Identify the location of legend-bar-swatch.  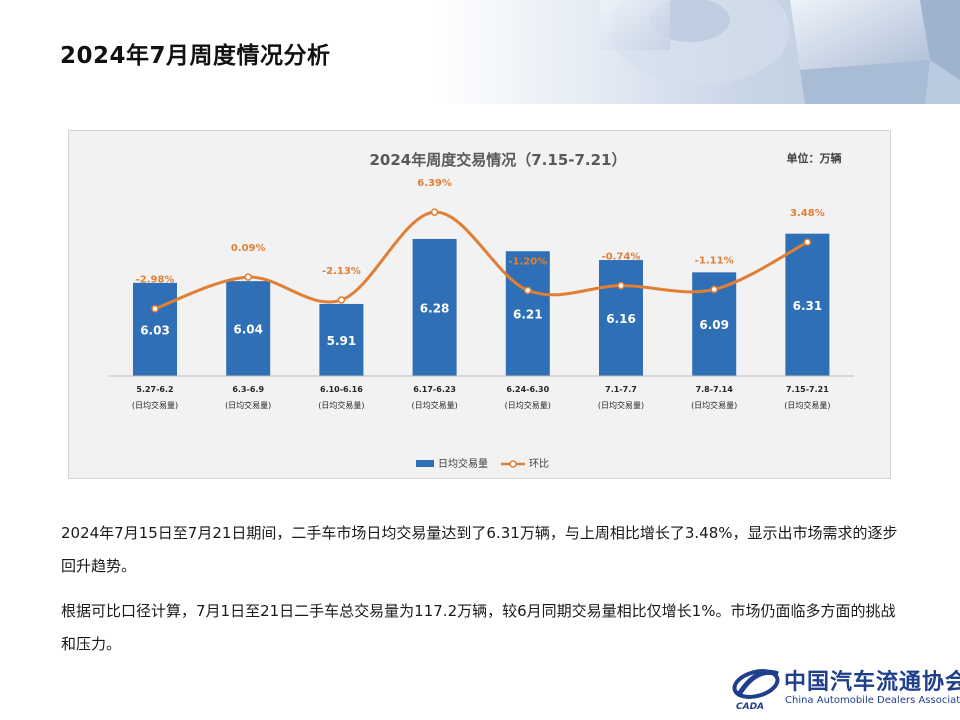
(425, 463).